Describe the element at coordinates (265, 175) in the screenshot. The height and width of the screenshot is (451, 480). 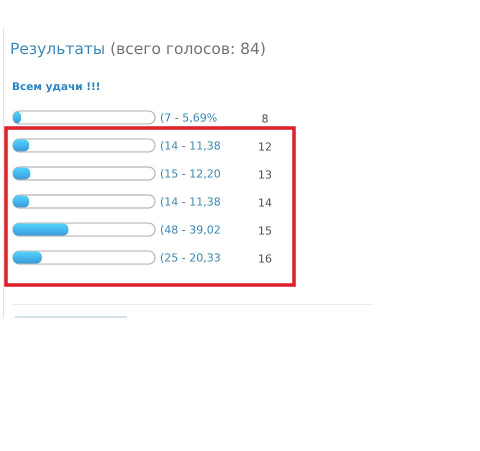
I see `y-tick-label: 13` at that location.